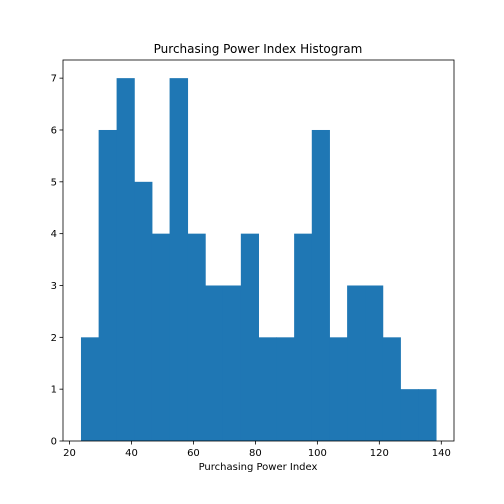 The image size is (504, 504). Describe the element at coordinates (258, 49) in the screenshot. I see `chart-title: Purchasing Power Index Histogram` at that location.